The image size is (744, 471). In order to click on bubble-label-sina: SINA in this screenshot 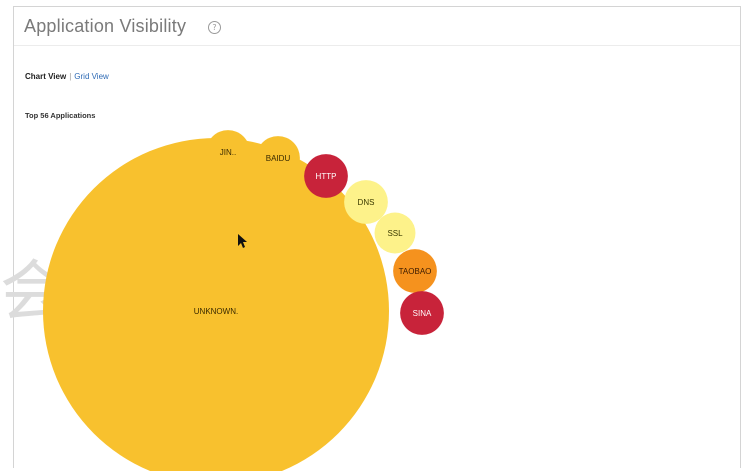, I will do `click(422, 313)`.